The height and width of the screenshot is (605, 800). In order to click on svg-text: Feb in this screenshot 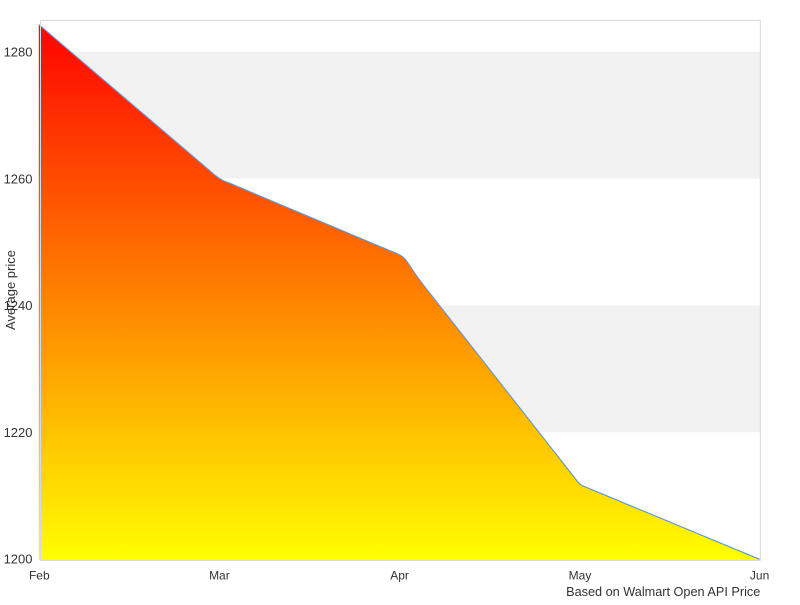, I will do `click(39, 576)`.